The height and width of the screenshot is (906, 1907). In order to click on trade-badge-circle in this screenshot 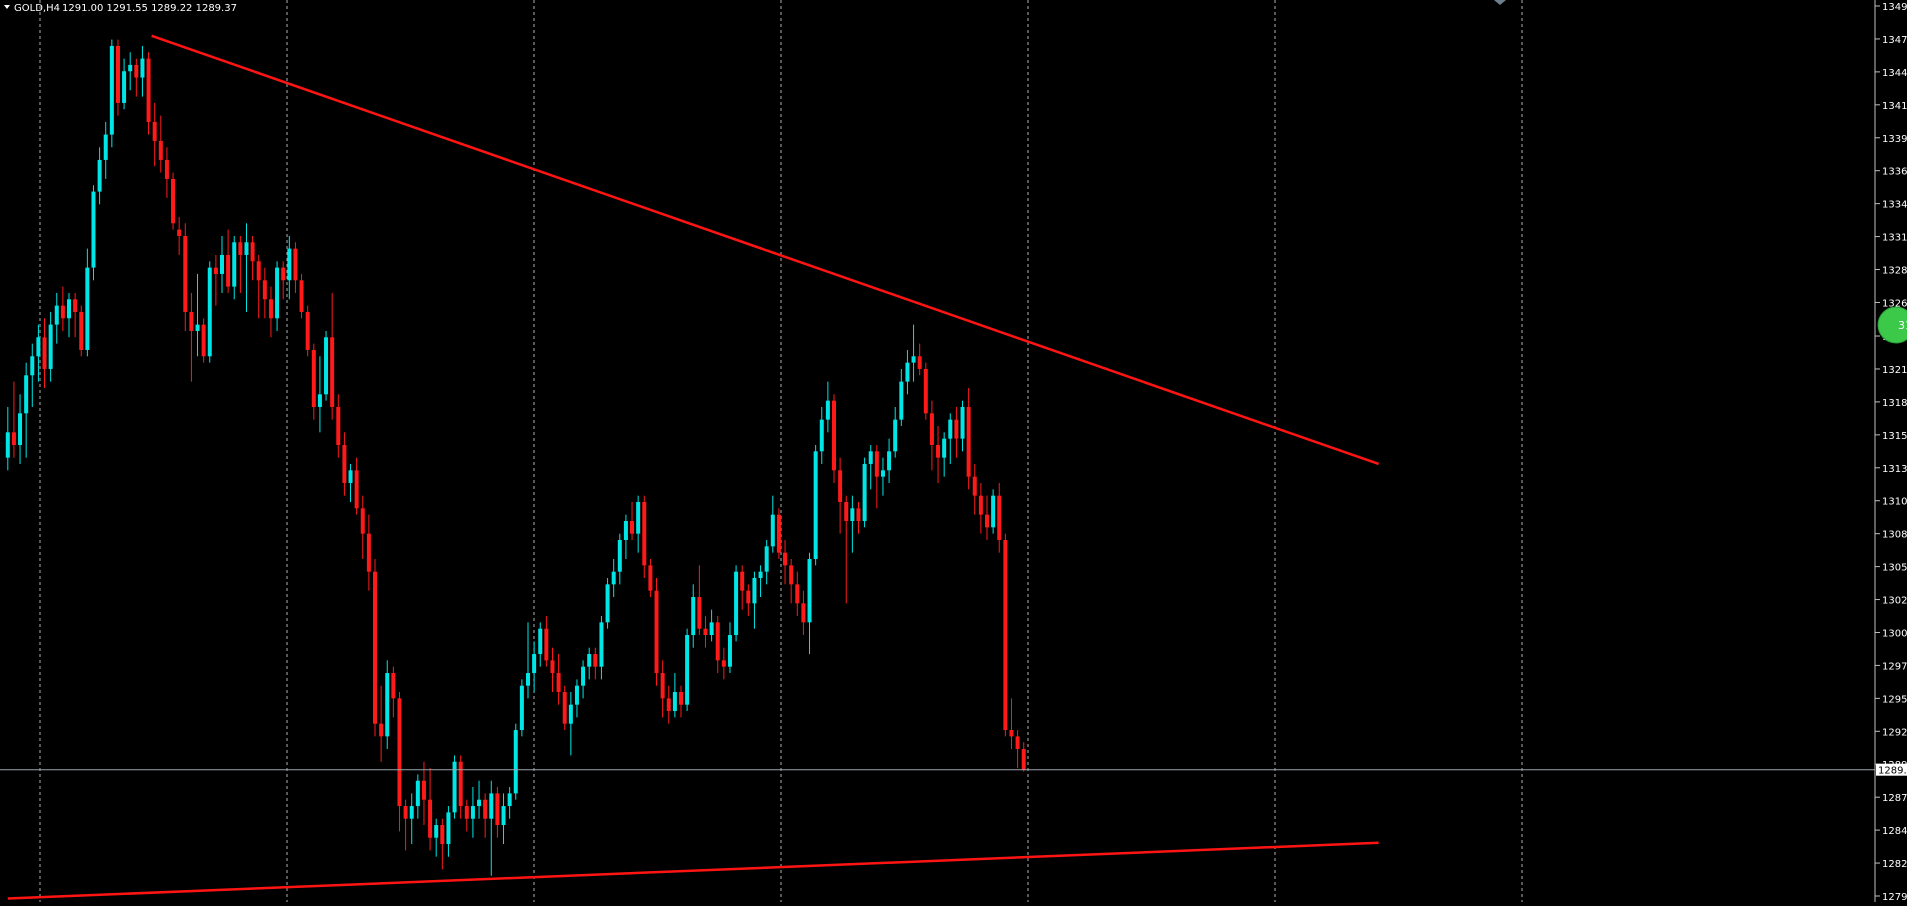, I will do `click(1892, 325)`.